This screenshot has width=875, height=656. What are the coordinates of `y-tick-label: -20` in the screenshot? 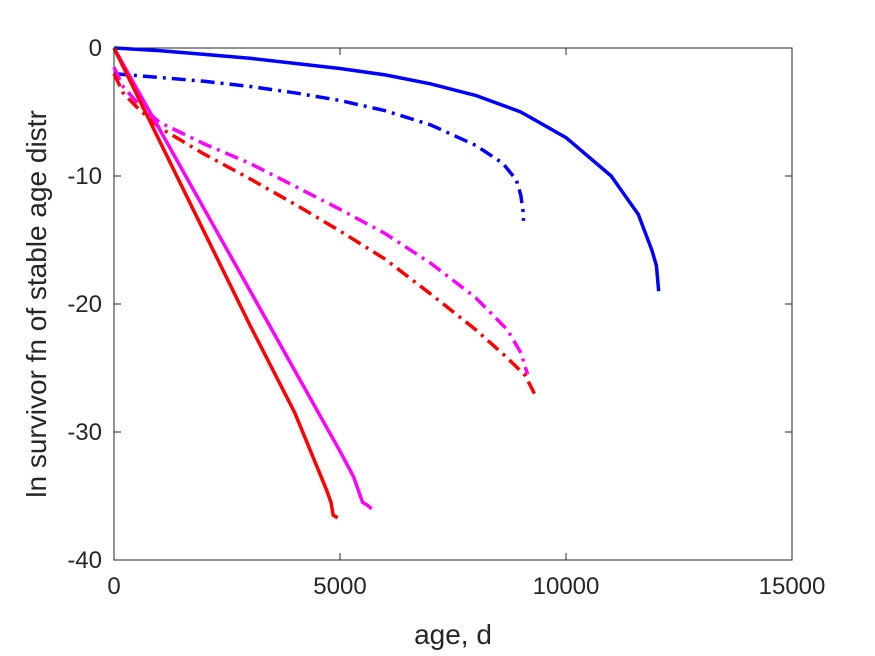 It's located at (84, 304).